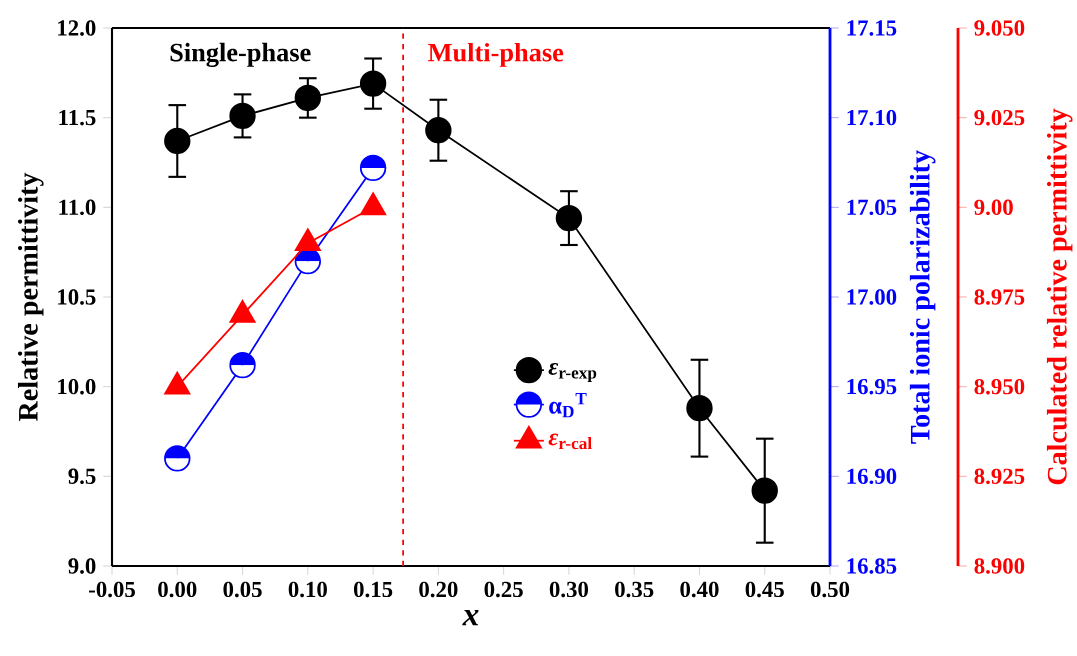 The image size is (1077, 656). I want to click on x-tick-label: 0.25, so click(503, 589).